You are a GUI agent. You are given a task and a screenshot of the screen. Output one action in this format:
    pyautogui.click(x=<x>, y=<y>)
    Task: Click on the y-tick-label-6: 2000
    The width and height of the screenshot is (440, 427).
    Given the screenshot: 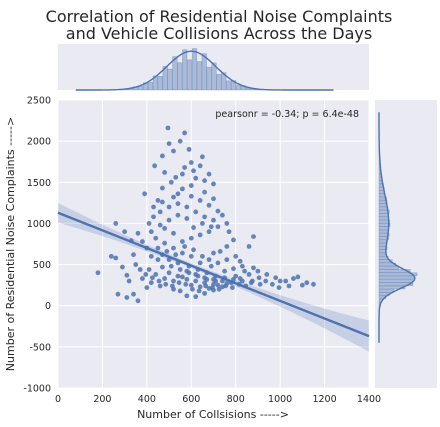 What is the action you would take?
    pyautogui.click(x=39, y=142)
    